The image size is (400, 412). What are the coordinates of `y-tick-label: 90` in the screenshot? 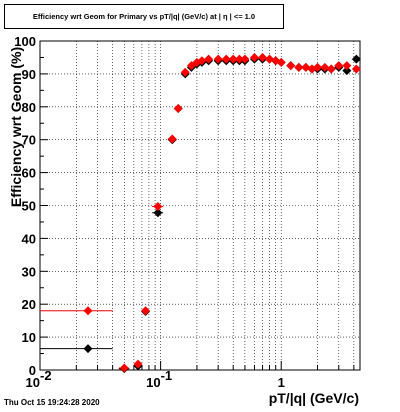 It's located at (29, 74).